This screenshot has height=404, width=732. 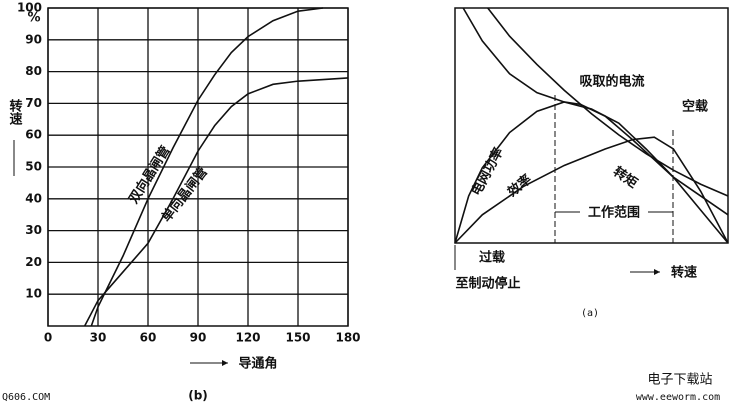 What do you see at coordinates (33, 294) in the screenshot?
I see `y-tick-label: 10` at bounding box center [33, 294].